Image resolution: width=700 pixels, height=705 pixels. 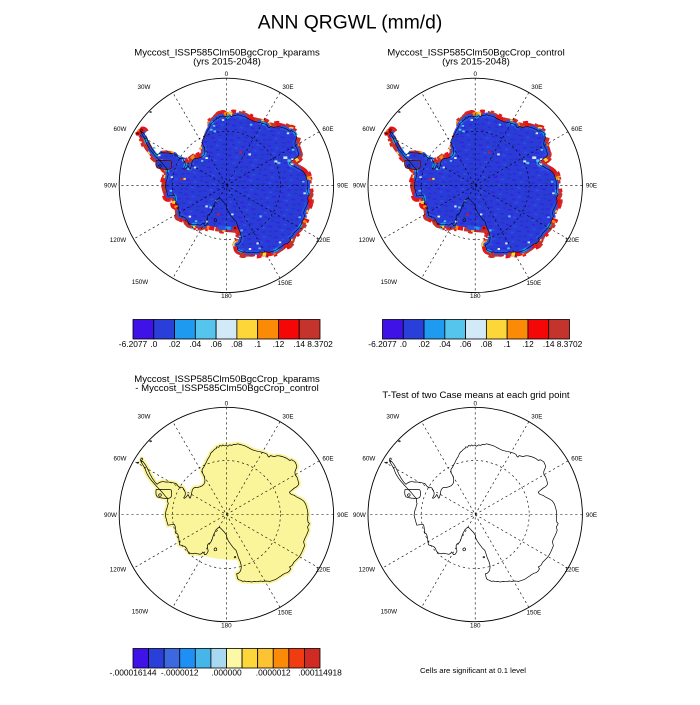 I want to click on svg-text:Myccost_ISSP585Clm50BgcCrop_co: Myccost_ISSP585Clm50BgcCrop_control, so click(x=476, y=52).